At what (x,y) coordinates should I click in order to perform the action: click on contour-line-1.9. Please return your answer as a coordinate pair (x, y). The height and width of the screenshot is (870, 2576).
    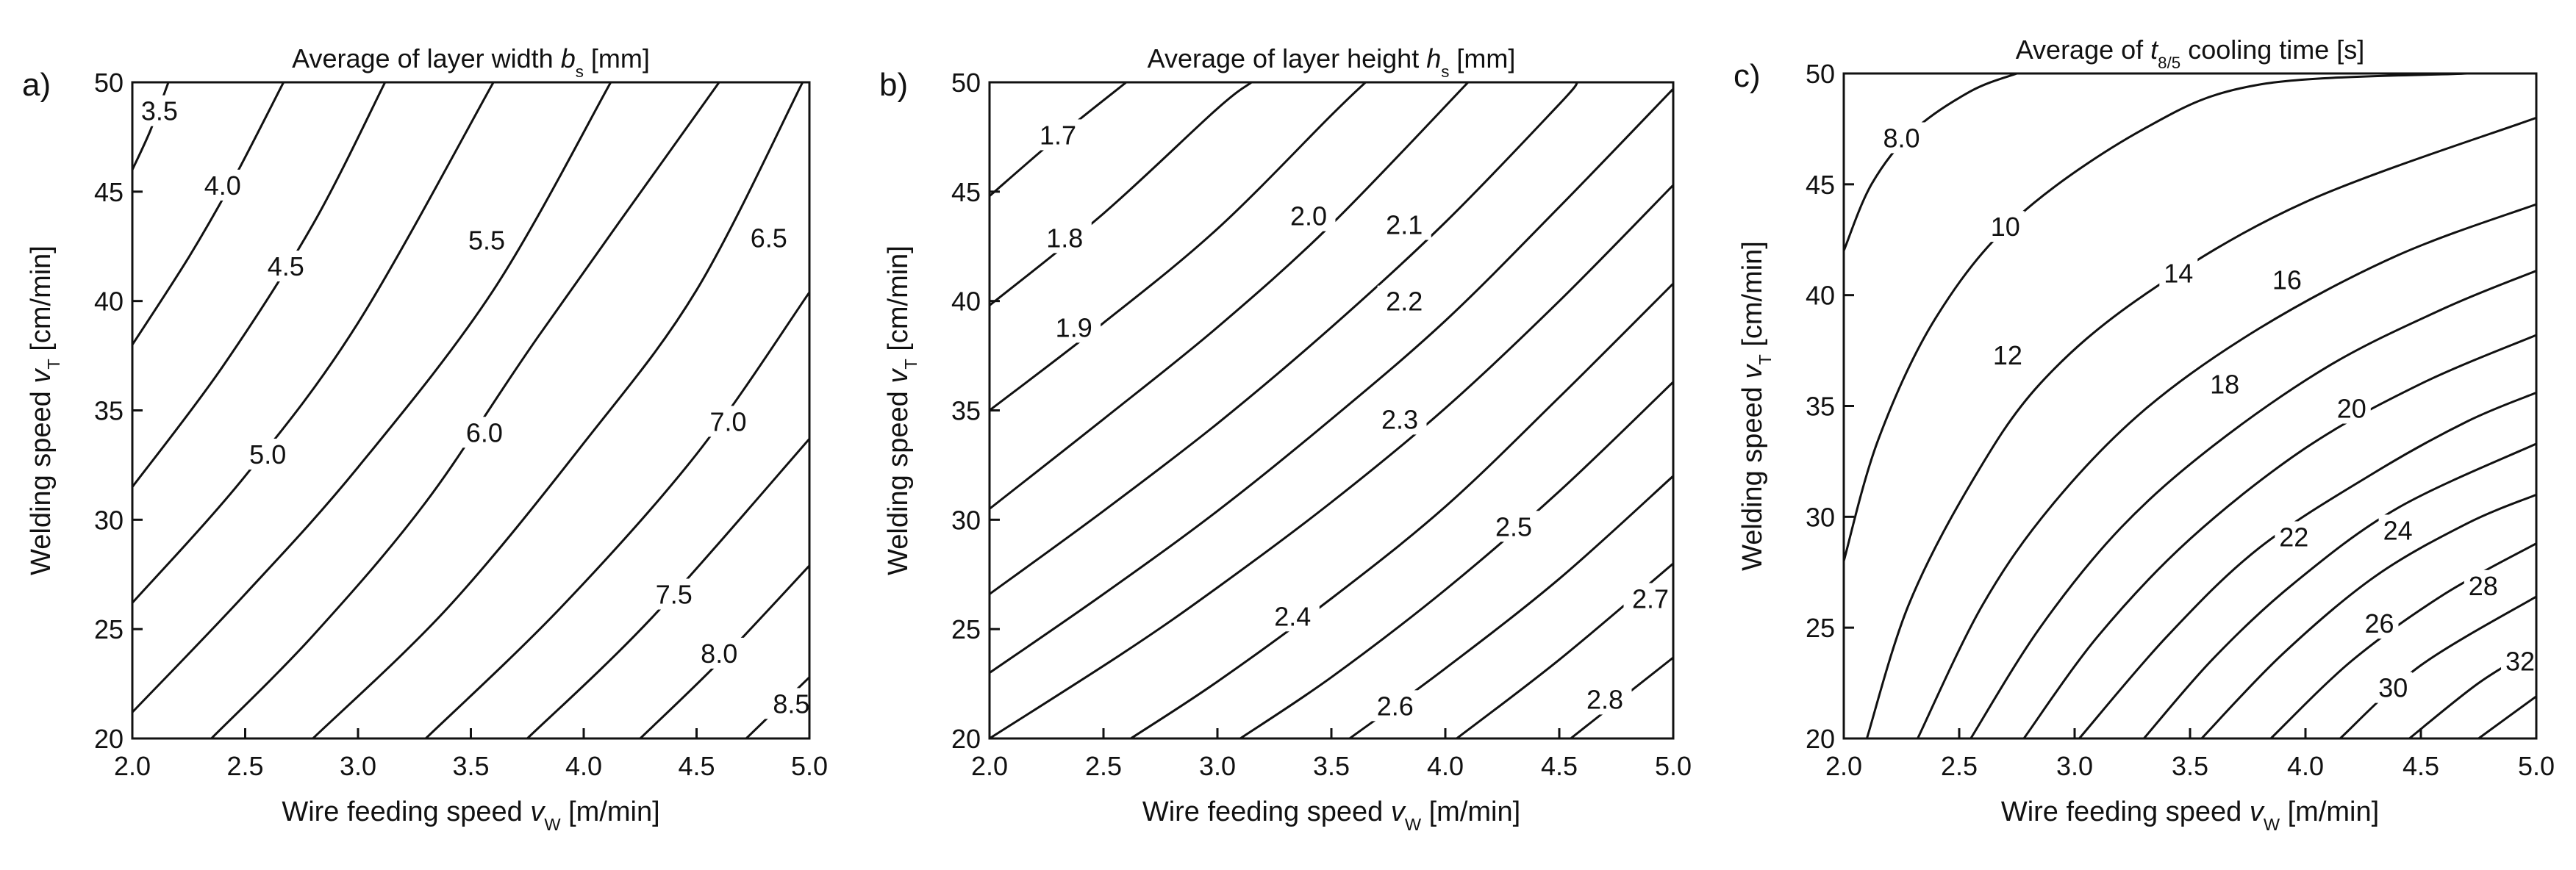
    Looking at the image, I should click on (1178, 246).